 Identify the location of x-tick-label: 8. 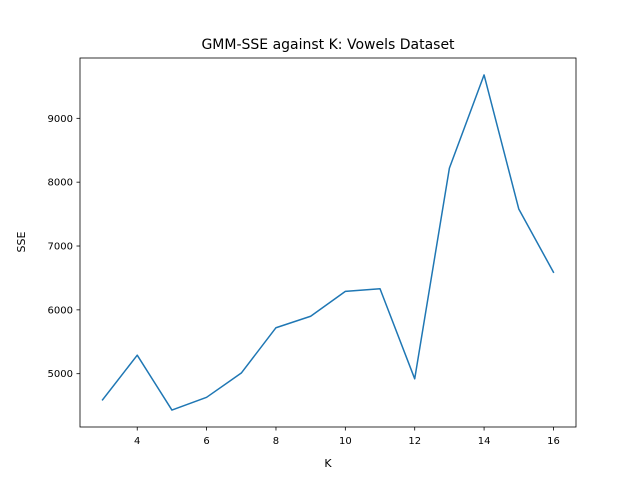
(276, 441).